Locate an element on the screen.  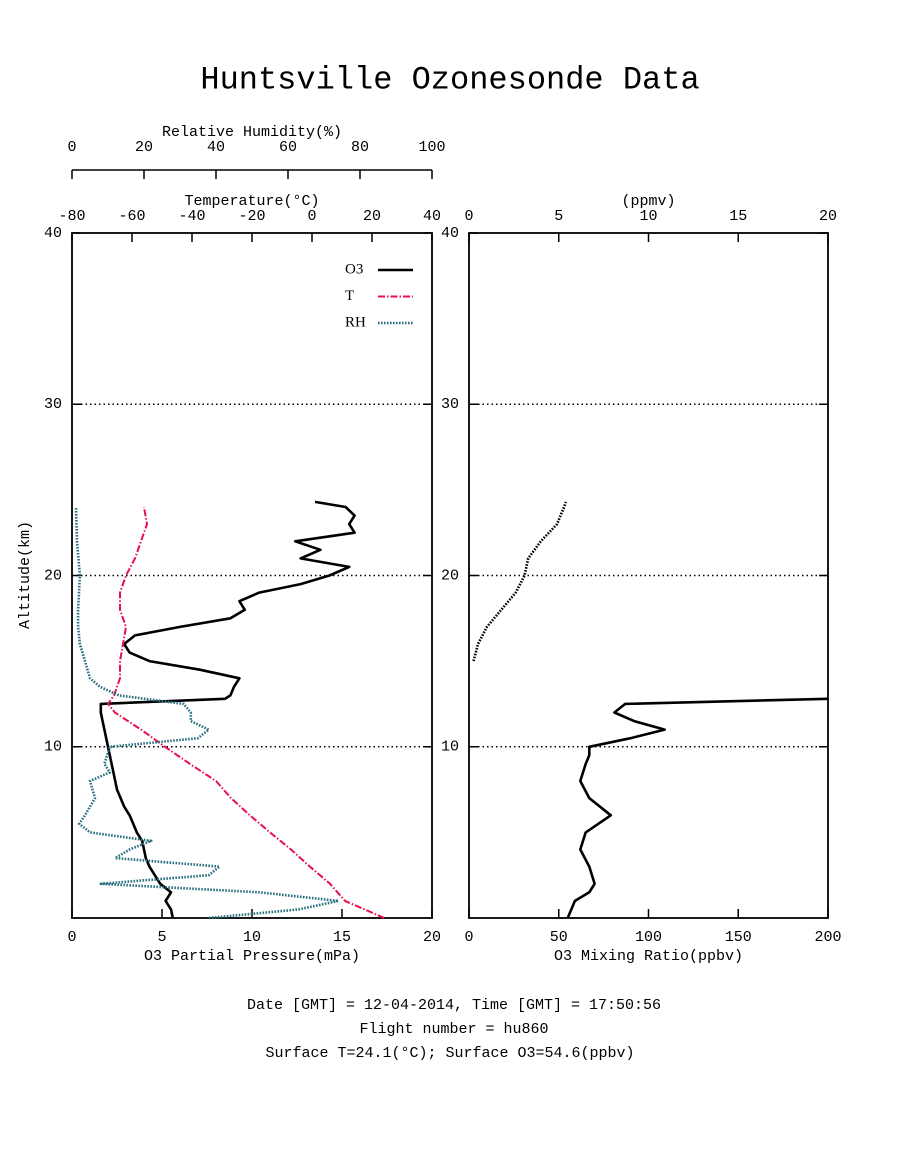
legend-label: RH is located at coordinates (355, 322).